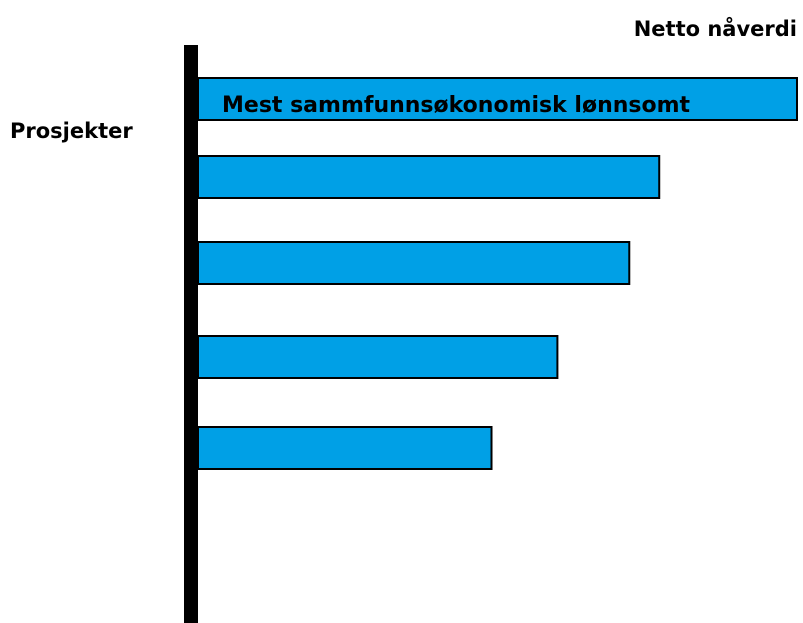  I want to click on annotation: Mest sammfunnsøkonomisk lønnsomt, so click(456, 105).